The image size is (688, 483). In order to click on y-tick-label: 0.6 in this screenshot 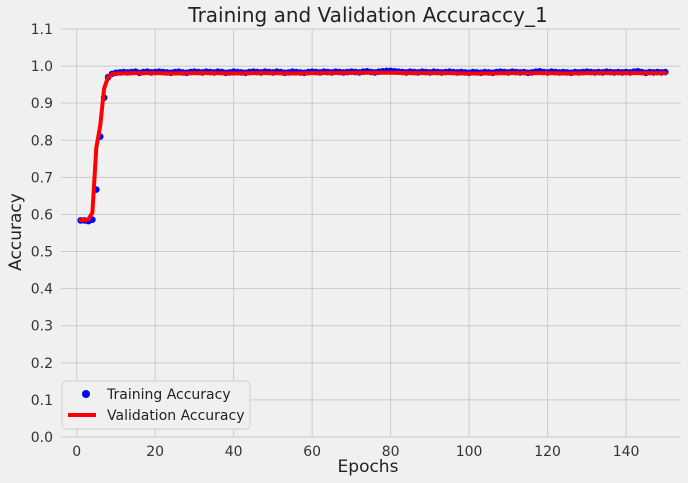, I will do `click(42, 215)`.